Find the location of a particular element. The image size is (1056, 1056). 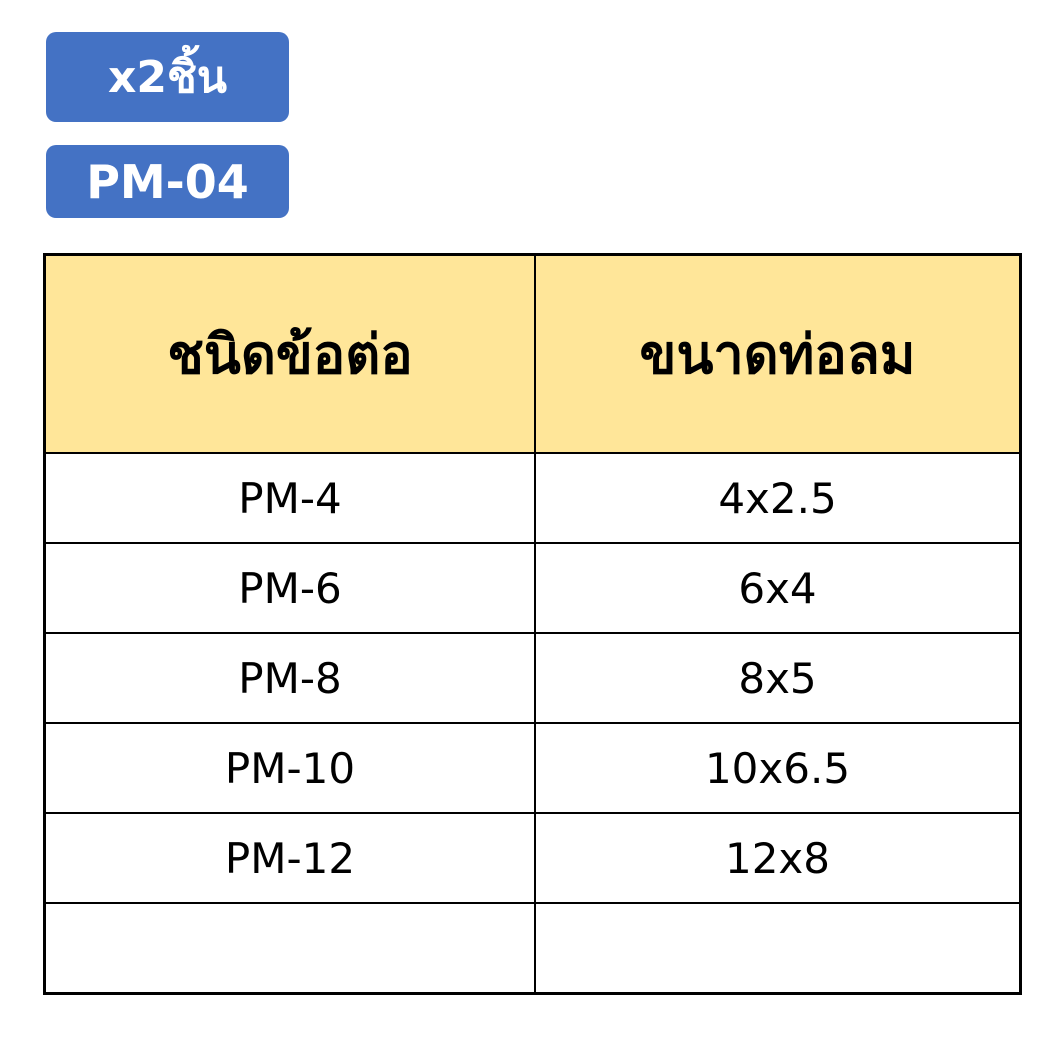

cell-fitting-type is located at coordinates (289, 948).